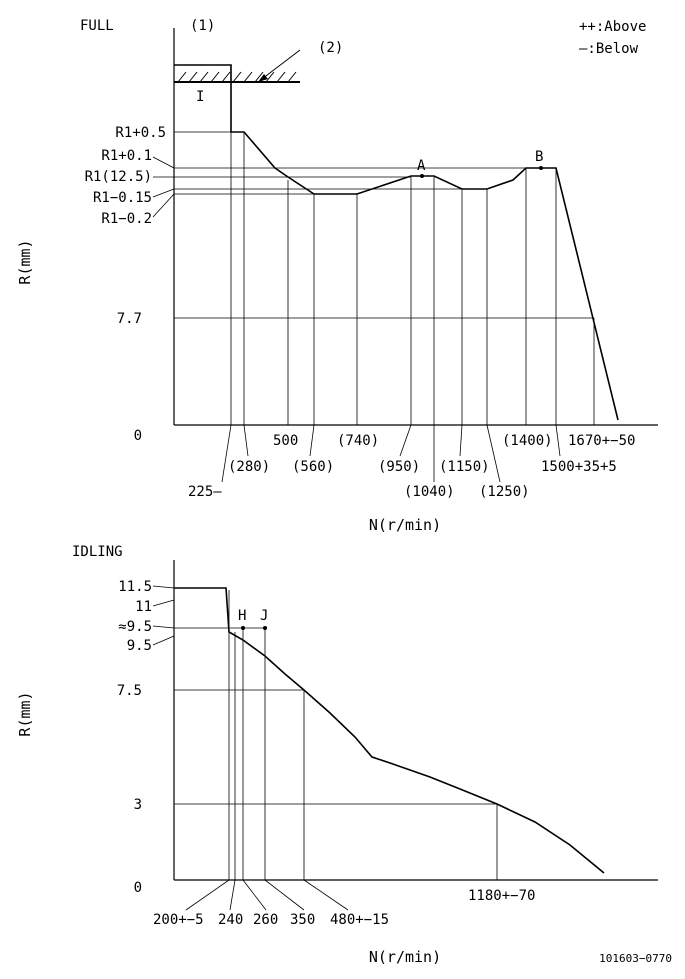 This screenshot has height=979, width=685. What do you see at coordinates (405, 957) in the screenshot?
I see `idling-x-axis-label: N(r/min)` at bounding box center [405, 957].